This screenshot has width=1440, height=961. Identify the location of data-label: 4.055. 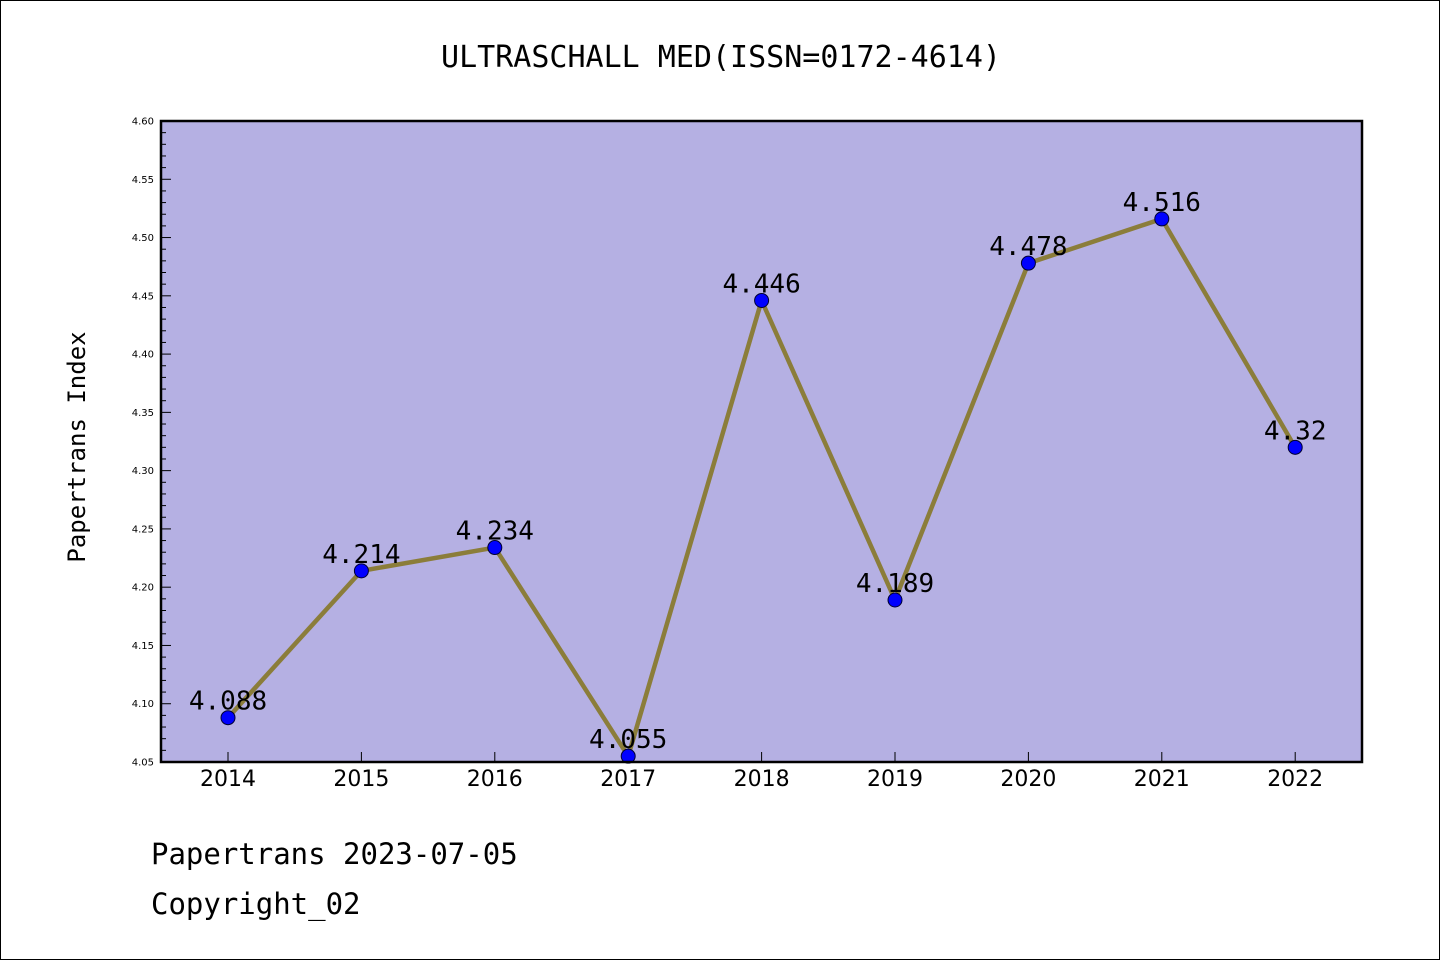
(628, 740).